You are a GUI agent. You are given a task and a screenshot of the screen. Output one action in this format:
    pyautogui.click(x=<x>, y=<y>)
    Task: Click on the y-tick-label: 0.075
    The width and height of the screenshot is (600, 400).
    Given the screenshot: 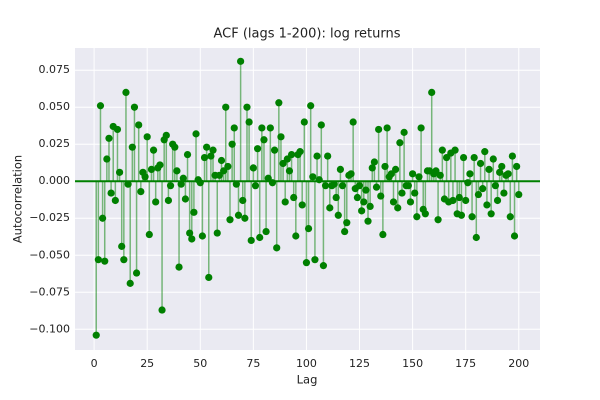 What is the action you would take?
    pyautogui.click(x=55, y=69)
    